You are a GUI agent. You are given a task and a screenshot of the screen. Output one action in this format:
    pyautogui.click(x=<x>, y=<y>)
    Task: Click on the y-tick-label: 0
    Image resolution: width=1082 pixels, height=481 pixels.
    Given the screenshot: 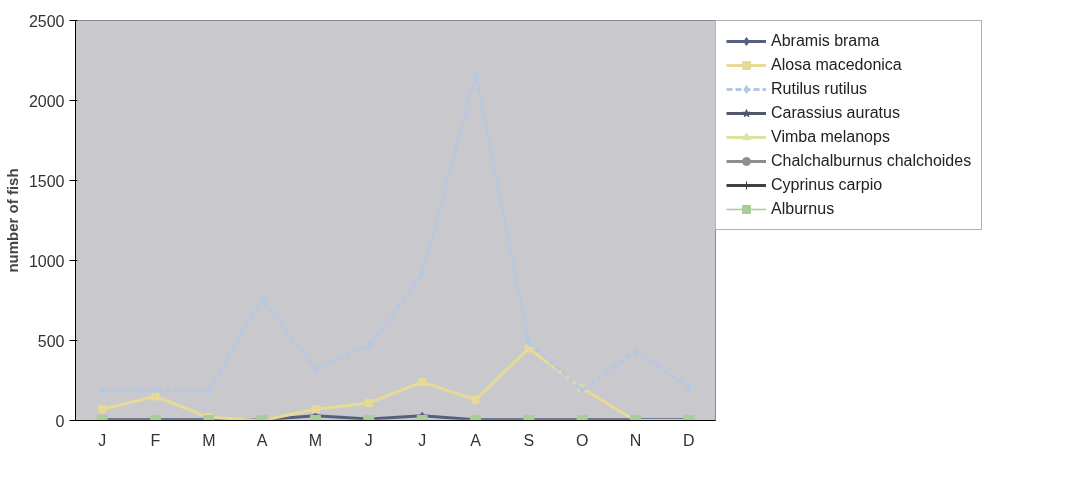 What is the action you would take?
    pyautogui.click(x=60, y=421)
    